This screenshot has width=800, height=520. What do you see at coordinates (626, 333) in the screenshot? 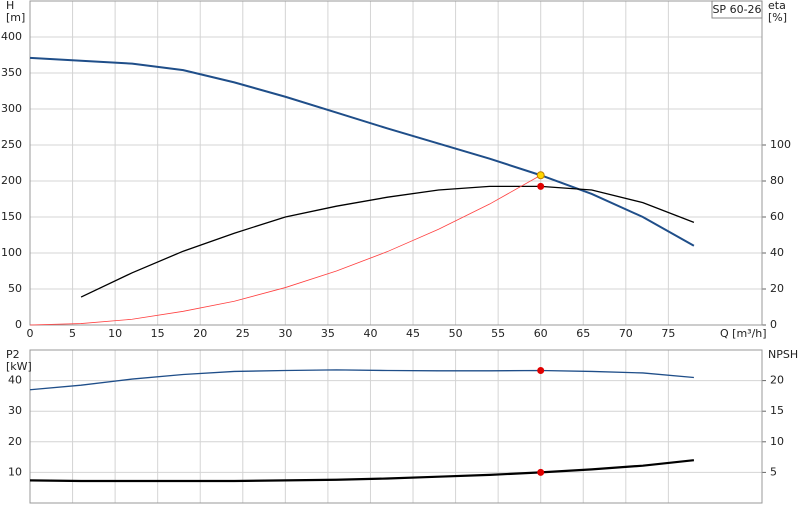
I see `x-tick-label: 70` at bounding box center [626, 333].